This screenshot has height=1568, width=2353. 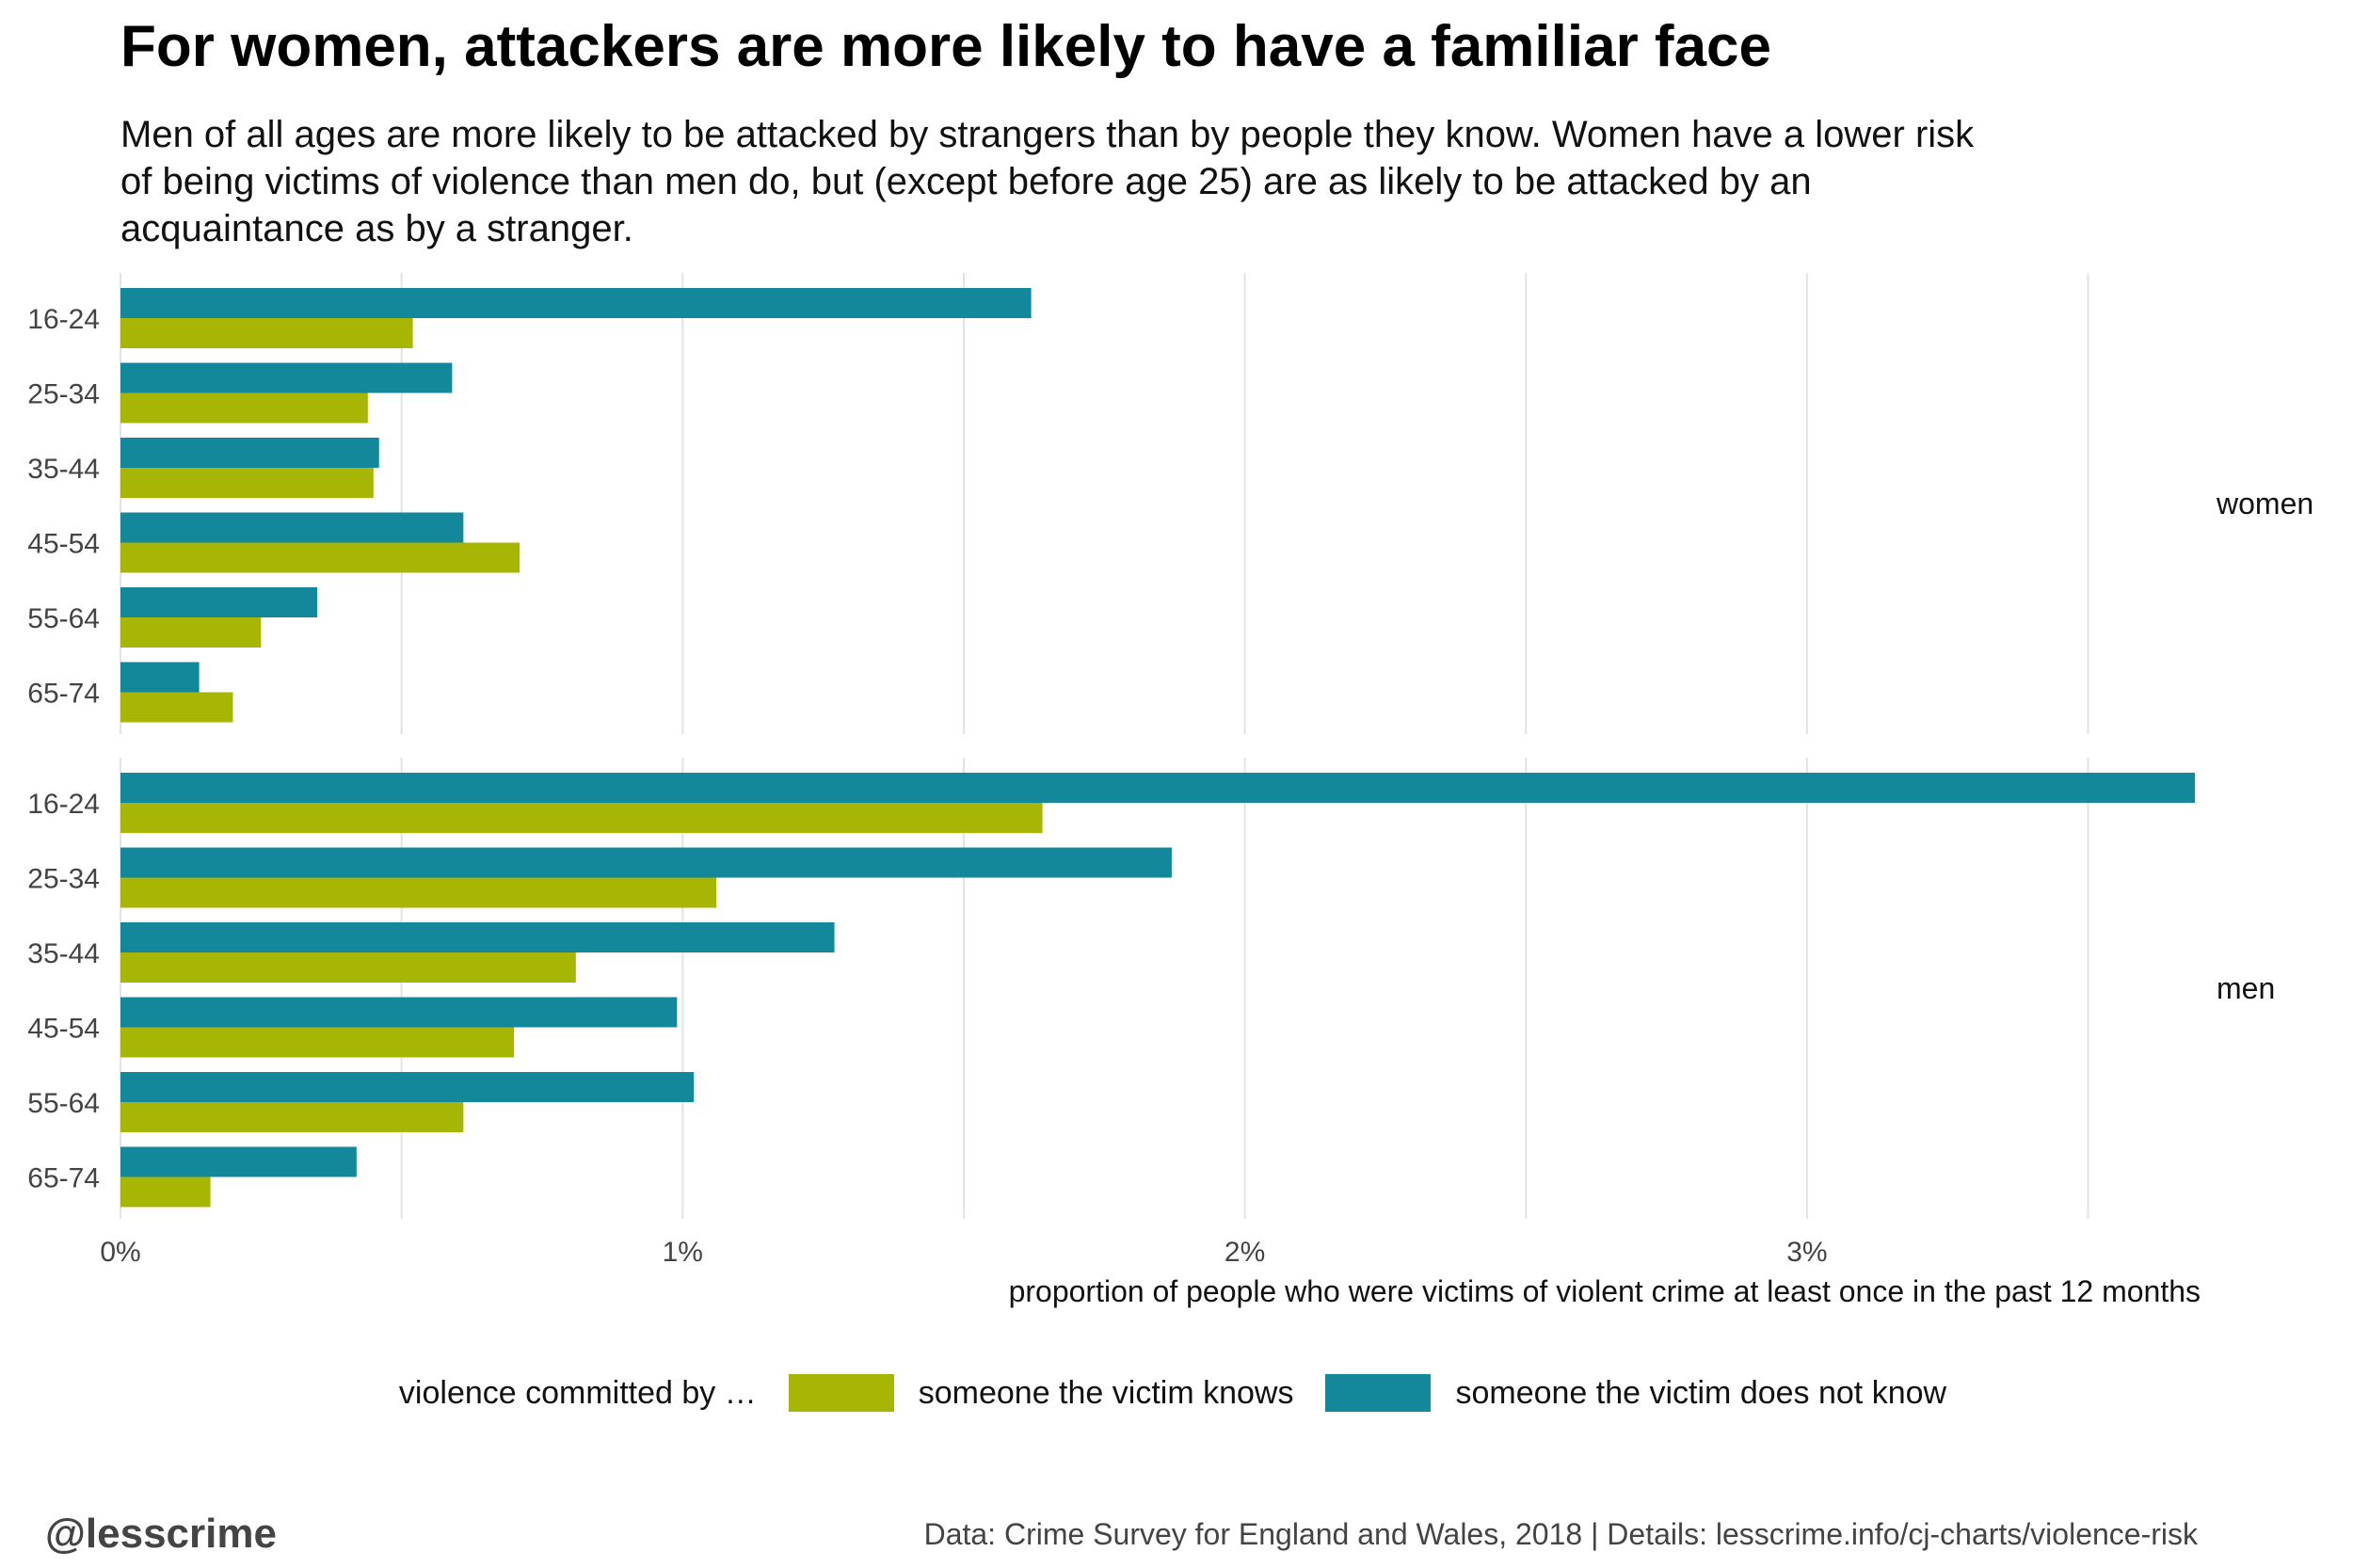 I want to click on legend-label-known: someone the victim knows, so click(x=1106, y=1392).